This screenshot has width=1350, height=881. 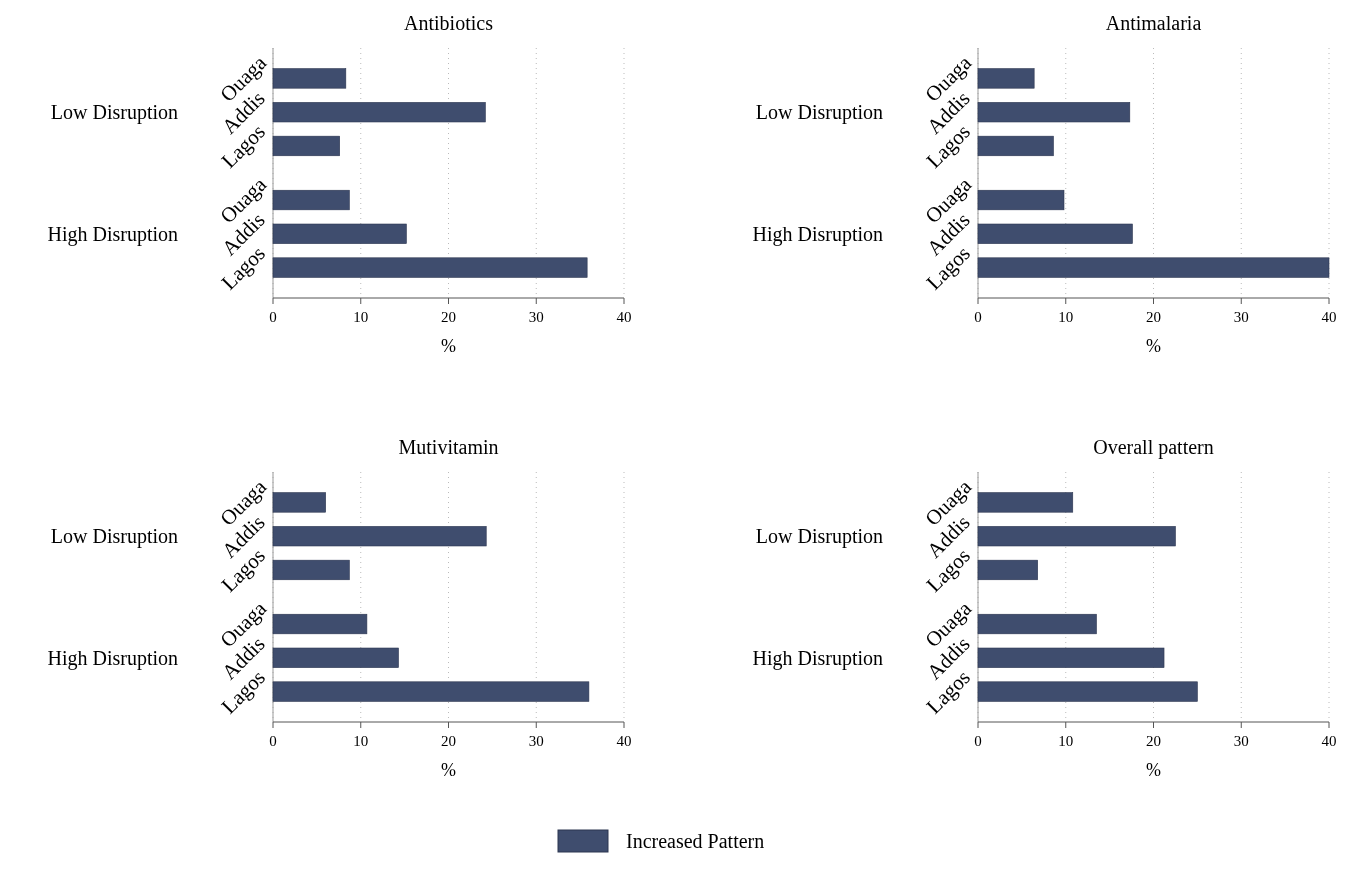 I want to click on chart-title: Overall pattern, so click(x=1153, y=447).